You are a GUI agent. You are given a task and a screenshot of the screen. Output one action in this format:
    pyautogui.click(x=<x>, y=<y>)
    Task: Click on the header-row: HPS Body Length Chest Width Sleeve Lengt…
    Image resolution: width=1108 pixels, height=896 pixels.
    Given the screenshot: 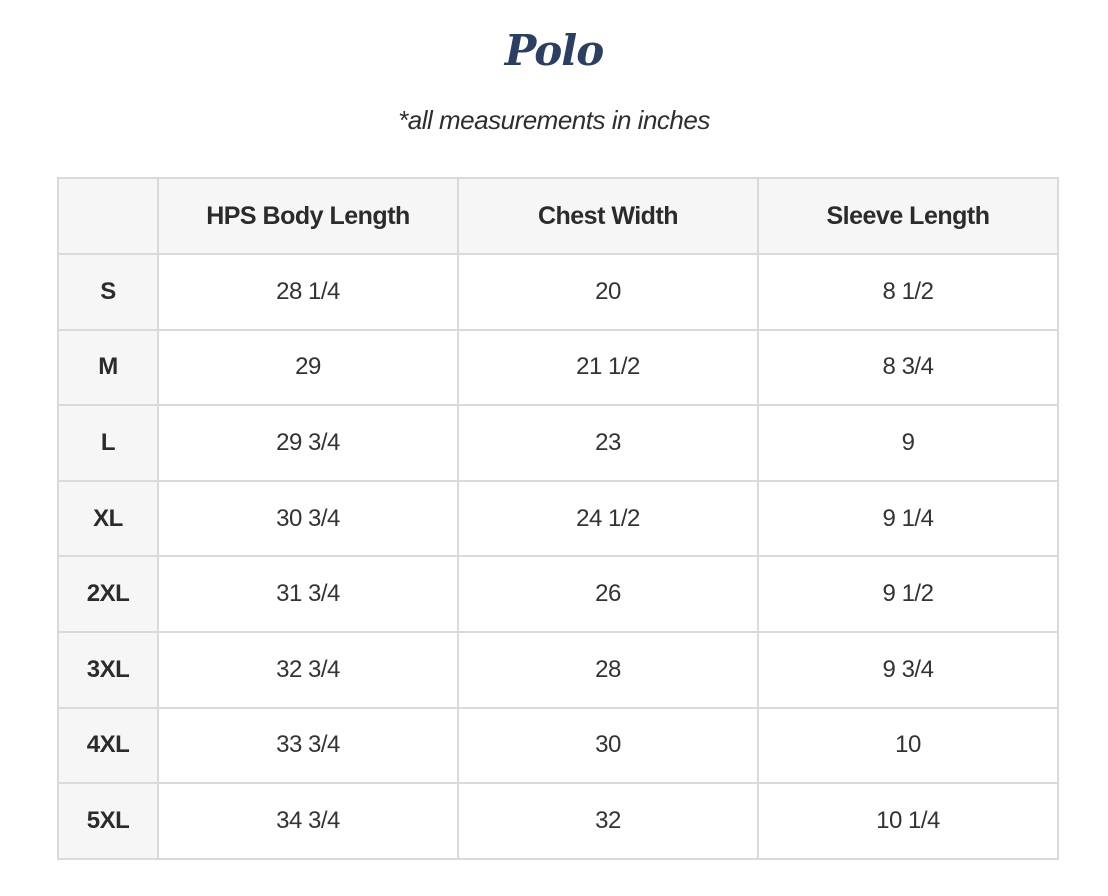 What is the action you would take?
    pyautogui.click(x=558, y=216)
    